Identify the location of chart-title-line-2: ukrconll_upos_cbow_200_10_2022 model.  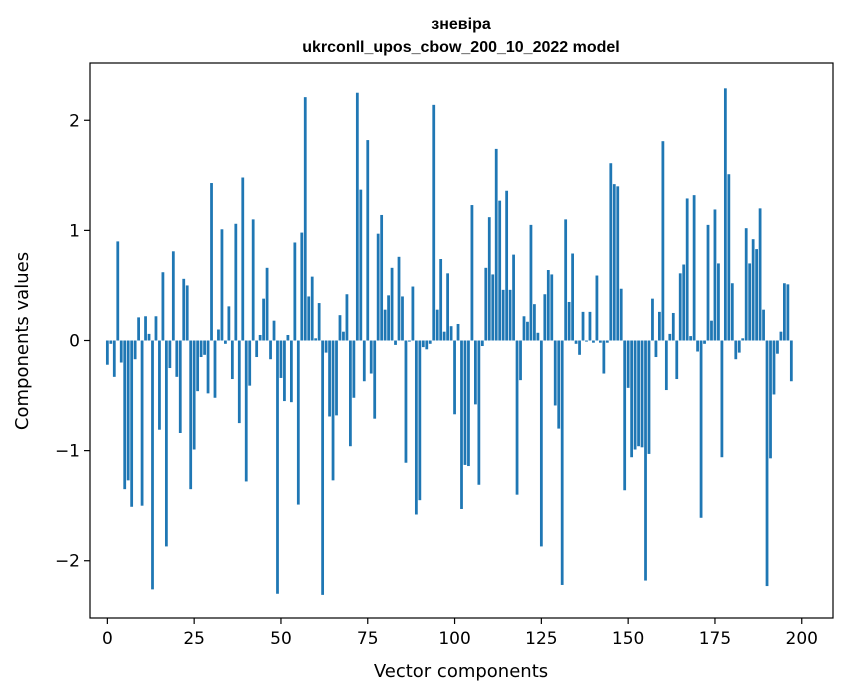
(460, 47).